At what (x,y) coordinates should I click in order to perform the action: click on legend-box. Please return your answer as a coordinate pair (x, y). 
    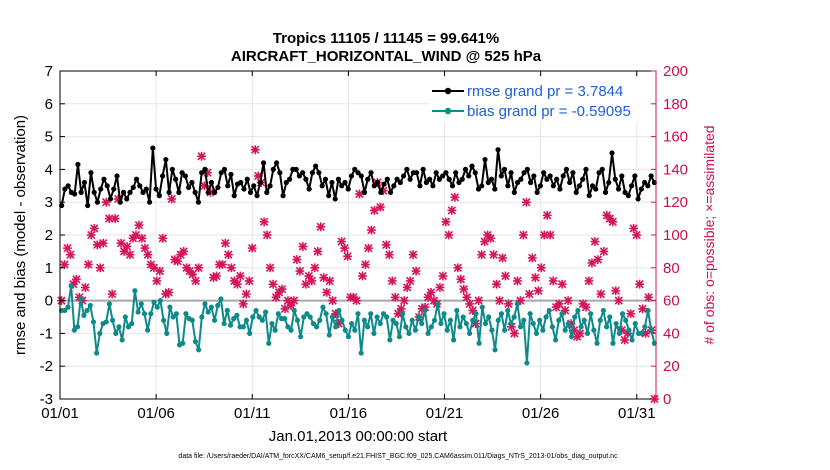
    Looking at the image, I should click on (540, 100).